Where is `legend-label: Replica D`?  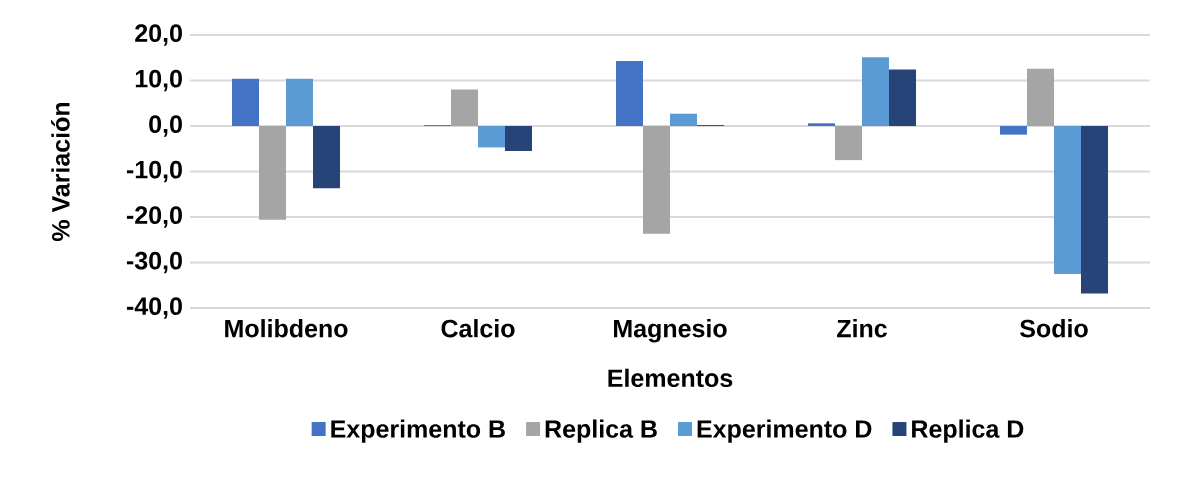 legend-label: Replica D is located at coordinates (968, 431).